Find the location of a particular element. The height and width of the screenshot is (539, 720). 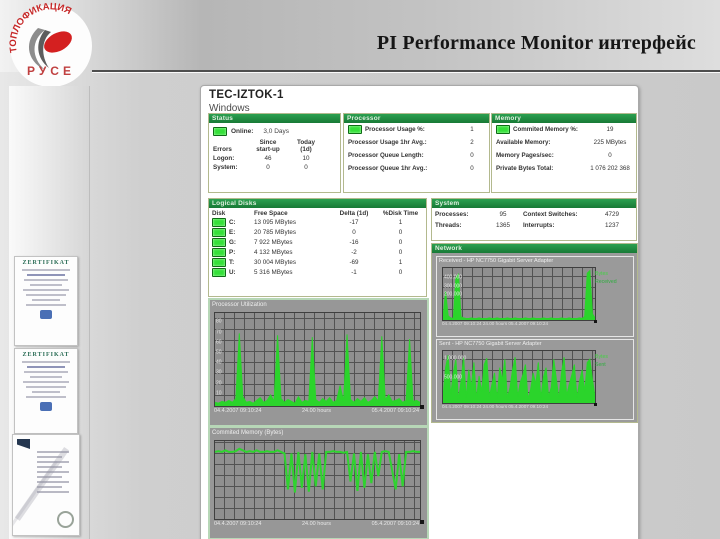

delta-cell: -16 is located at coordinates (354, 242).